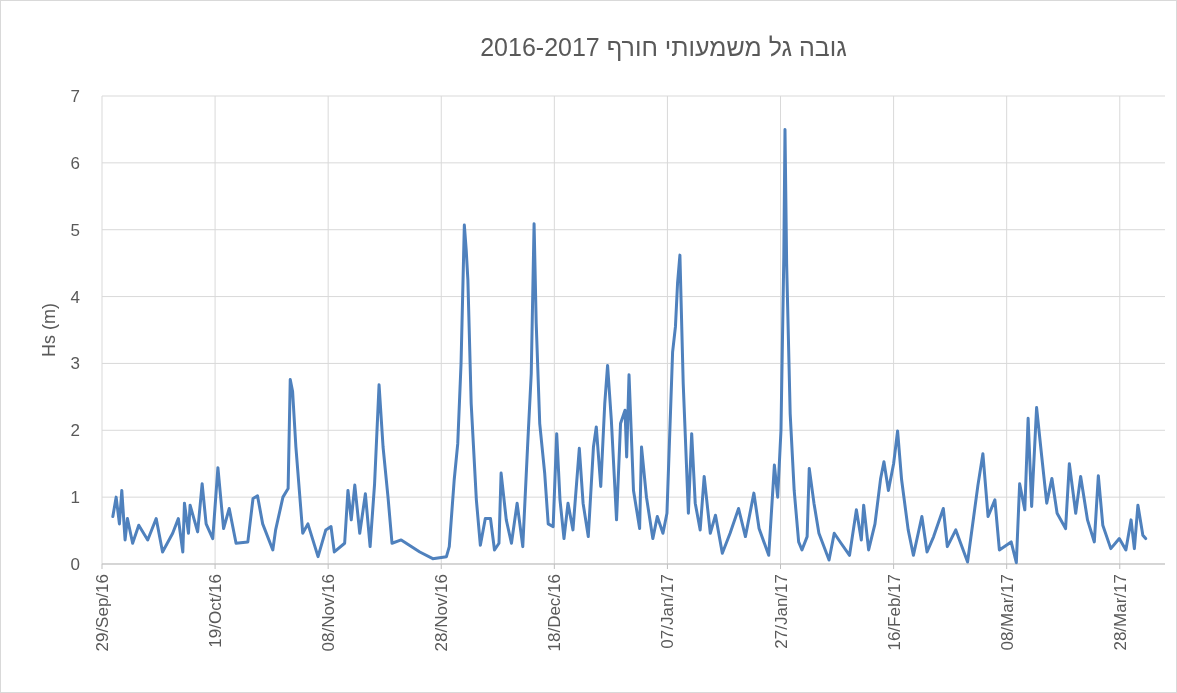 Image resolution: width=1177 pixels, height=693 pixels. What do you see at coordinates (663, 47) in the screenshot?
I see `chart-title: גובה גל משמעותי חורף 2016-2017` at bounding box center [663, 47].